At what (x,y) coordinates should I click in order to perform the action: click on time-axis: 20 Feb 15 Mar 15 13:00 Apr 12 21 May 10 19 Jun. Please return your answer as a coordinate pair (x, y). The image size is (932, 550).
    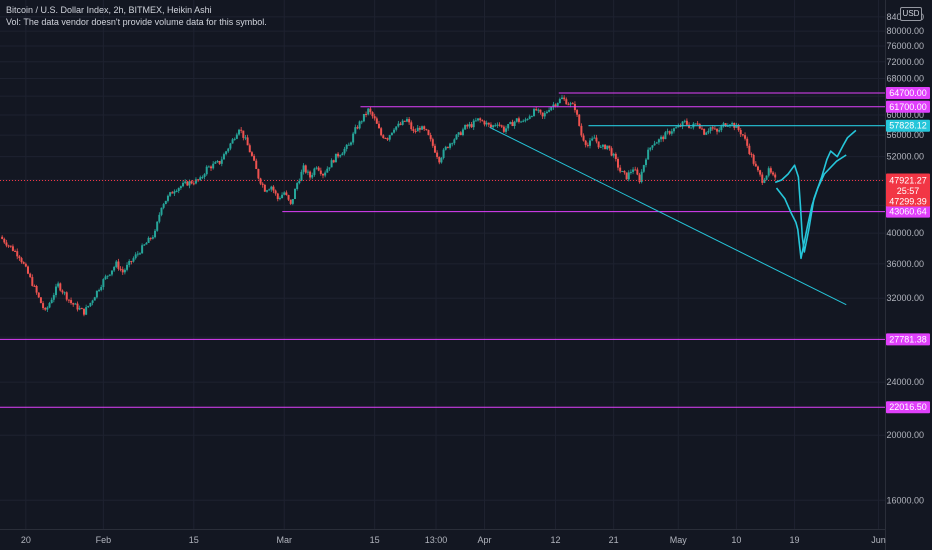
    Looking at the image, I should click on (453, 540).